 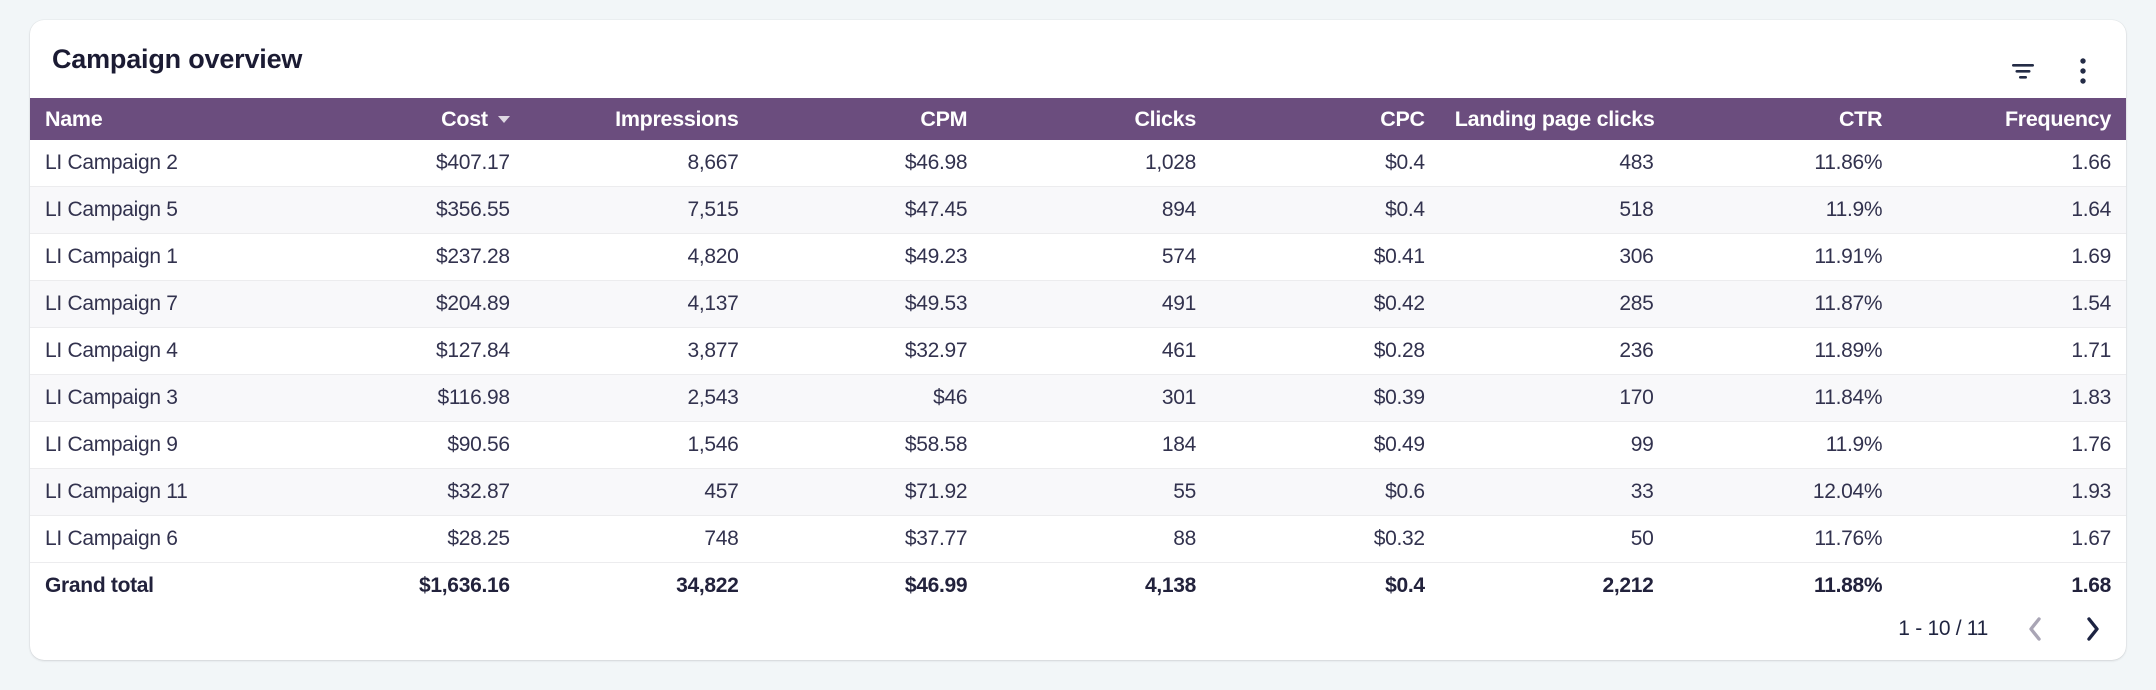 What do you see at coordinates (2011, 163) in the screenshot?
I see `table-cell: 1.66` at bounding box center [2011, 163].